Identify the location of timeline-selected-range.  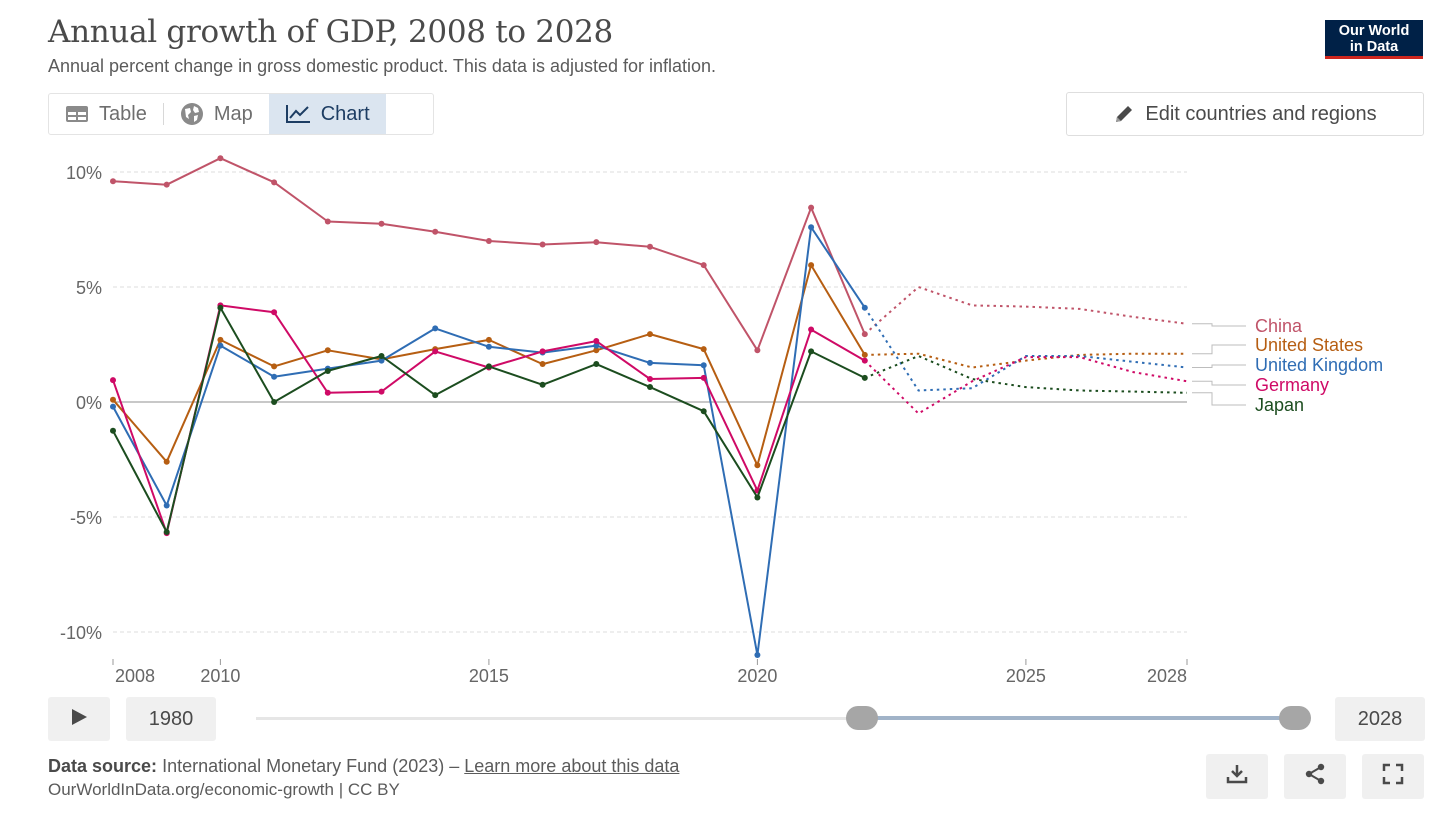
(1078, 718).